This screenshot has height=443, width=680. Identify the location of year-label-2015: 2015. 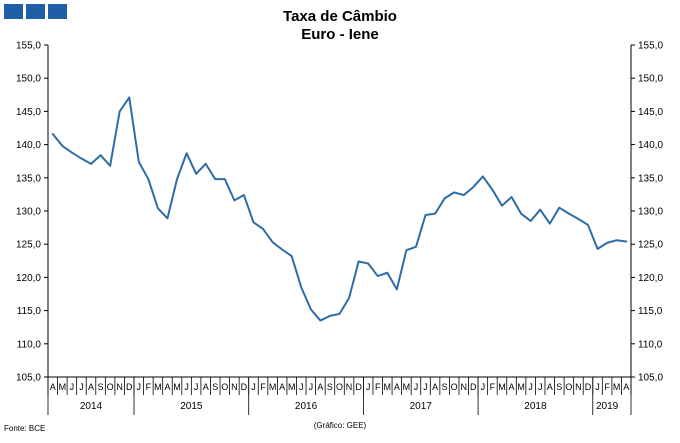
(191, 406).